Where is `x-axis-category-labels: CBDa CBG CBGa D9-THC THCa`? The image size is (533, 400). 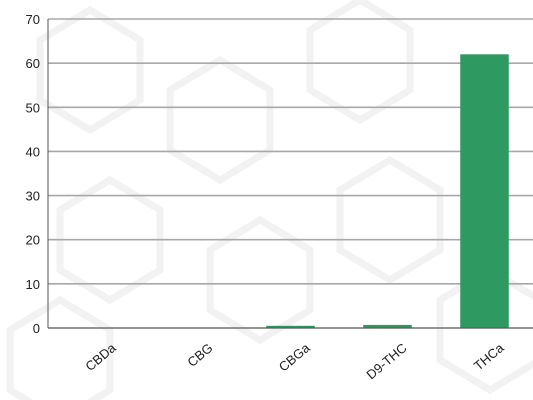 x-axis-category-labels: CBDa CBG CBGa D9-THC THCa is located at coordinates (294, 361).